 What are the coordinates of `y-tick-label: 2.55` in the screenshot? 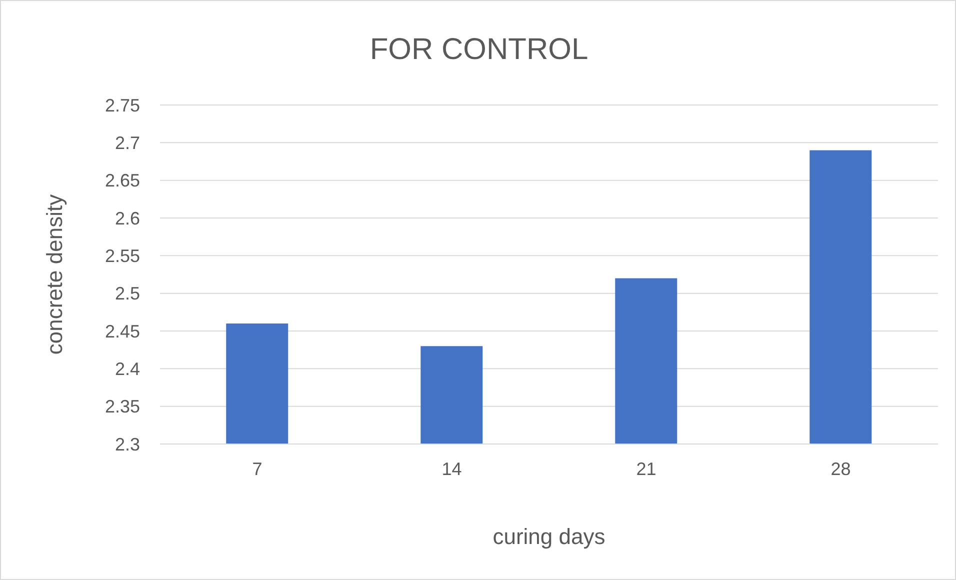 It's located at (122, 256).